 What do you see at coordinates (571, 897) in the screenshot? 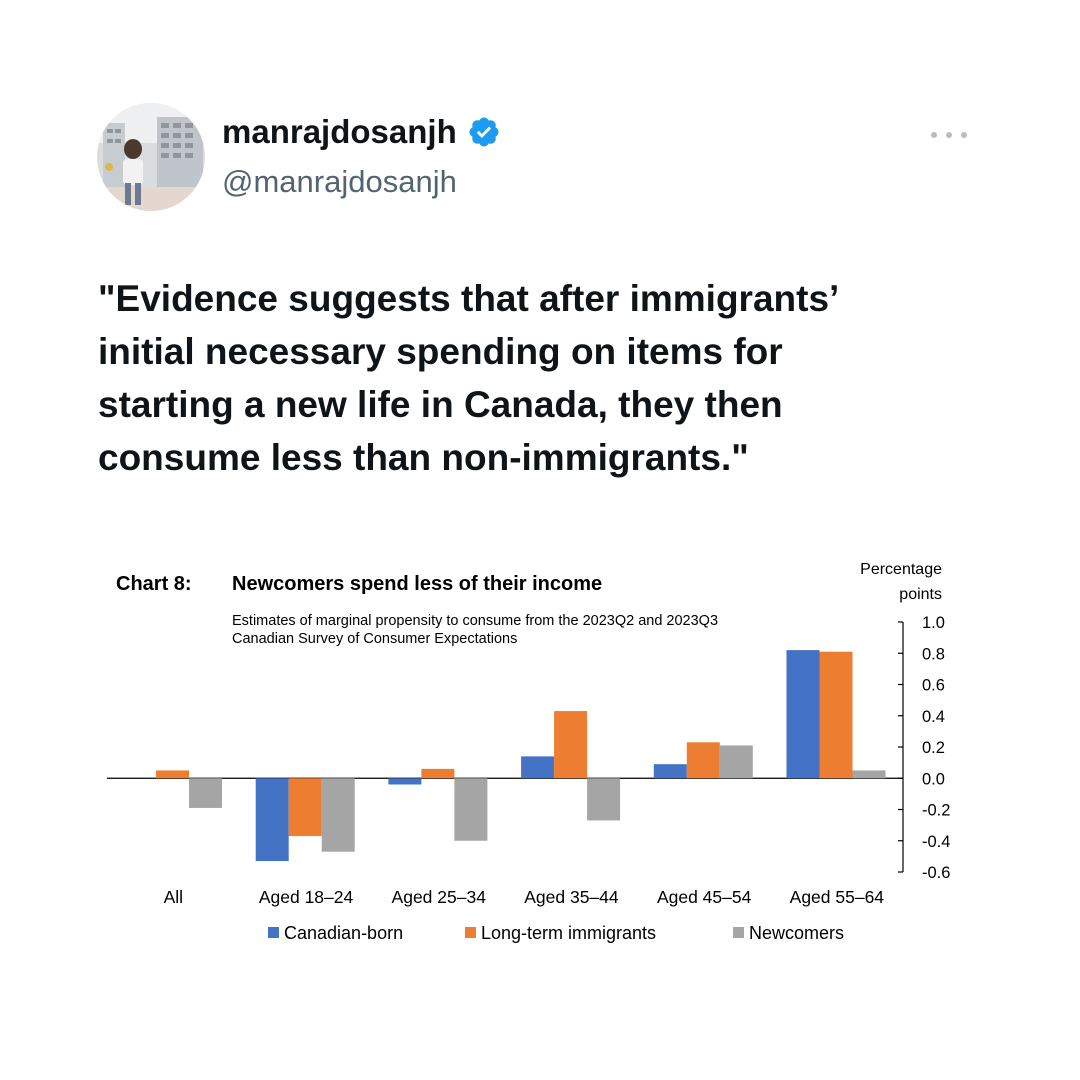
I see `x-tick-label: Aged 35–44` at bounding box center [571, 897].